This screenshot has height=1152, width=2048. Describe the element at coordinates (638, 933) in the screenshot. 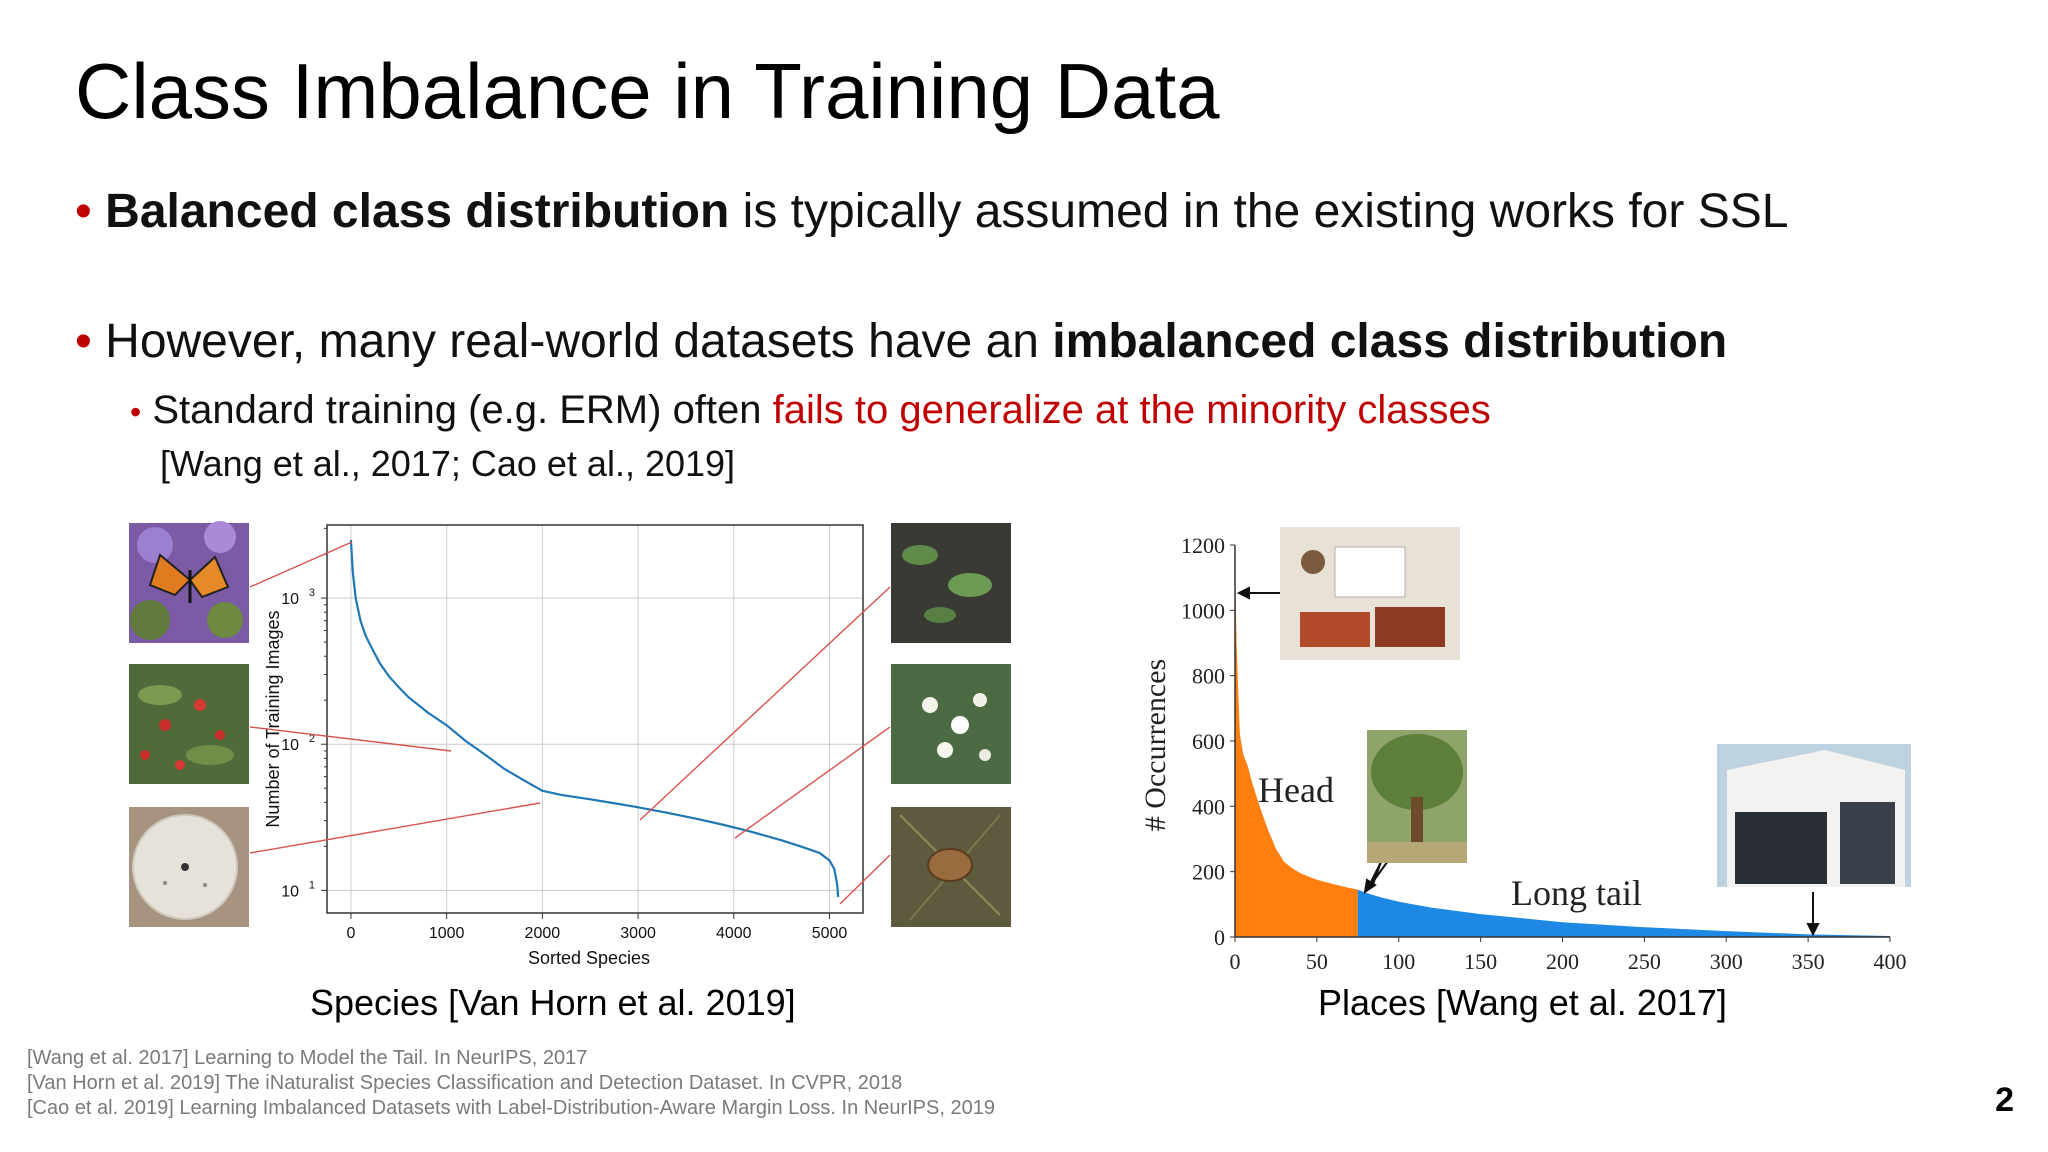

I see `x-tick-label: 3000` at that location.